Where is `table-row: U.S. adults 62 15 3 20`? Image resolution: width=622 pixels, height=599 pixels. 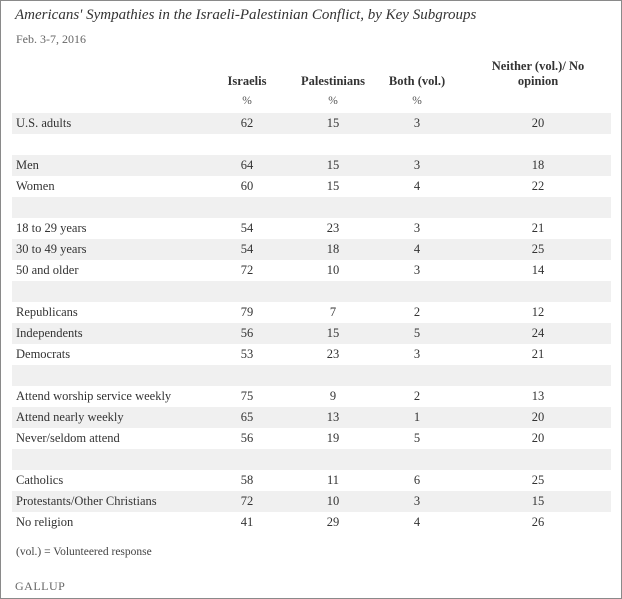 table-row: U.S. adults 62 15 3 20 is located at coordinates (311, 123).